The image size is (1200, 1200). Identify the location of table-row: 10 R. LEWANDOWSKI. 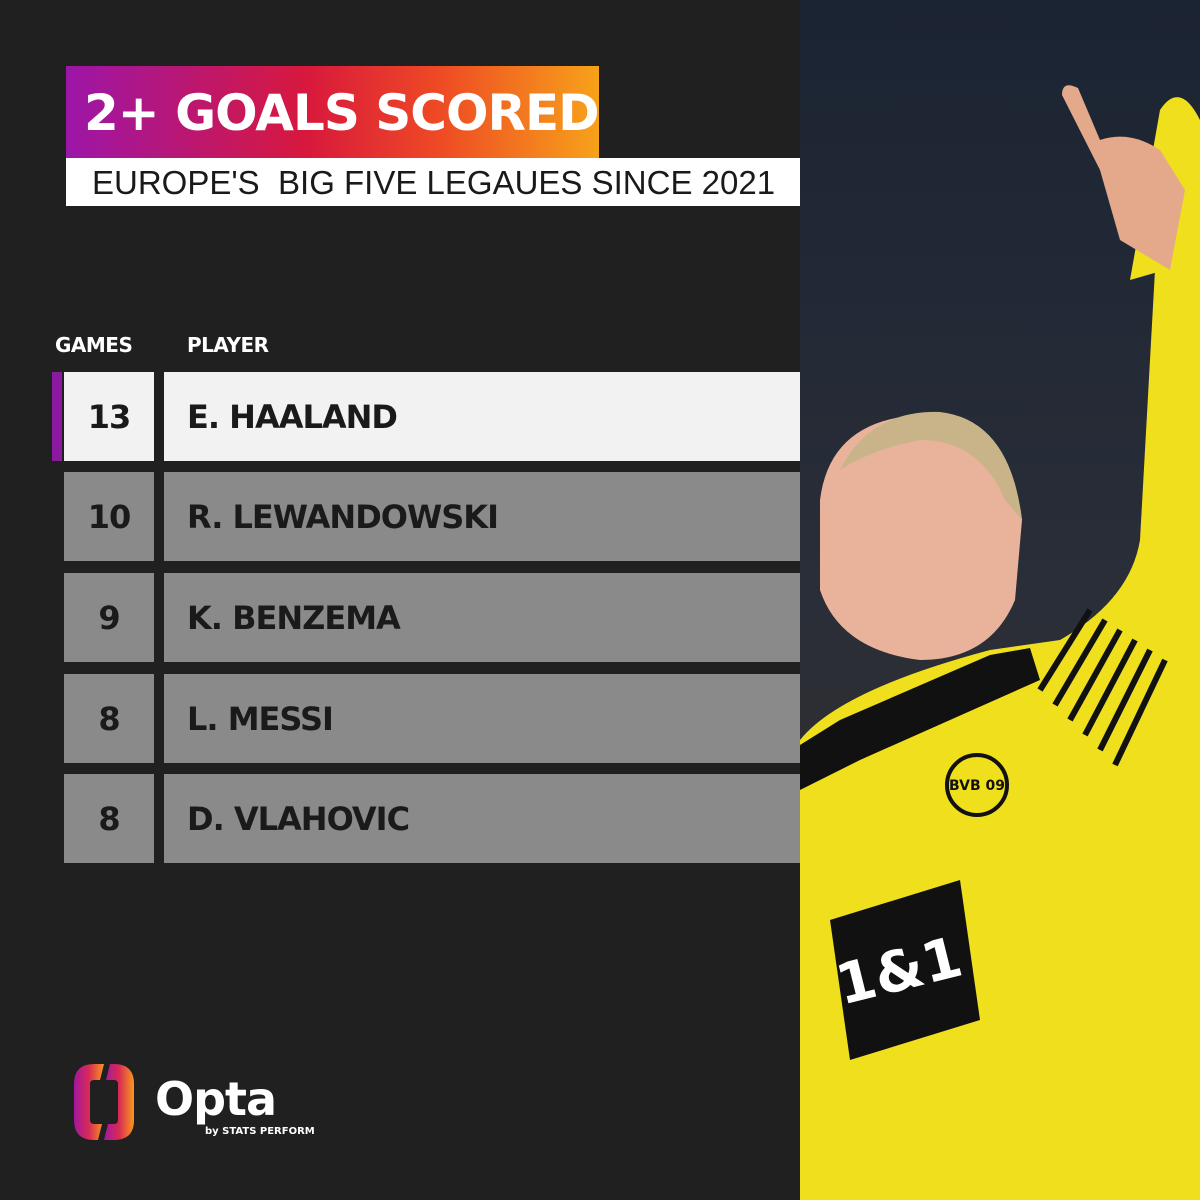
(432, 516).